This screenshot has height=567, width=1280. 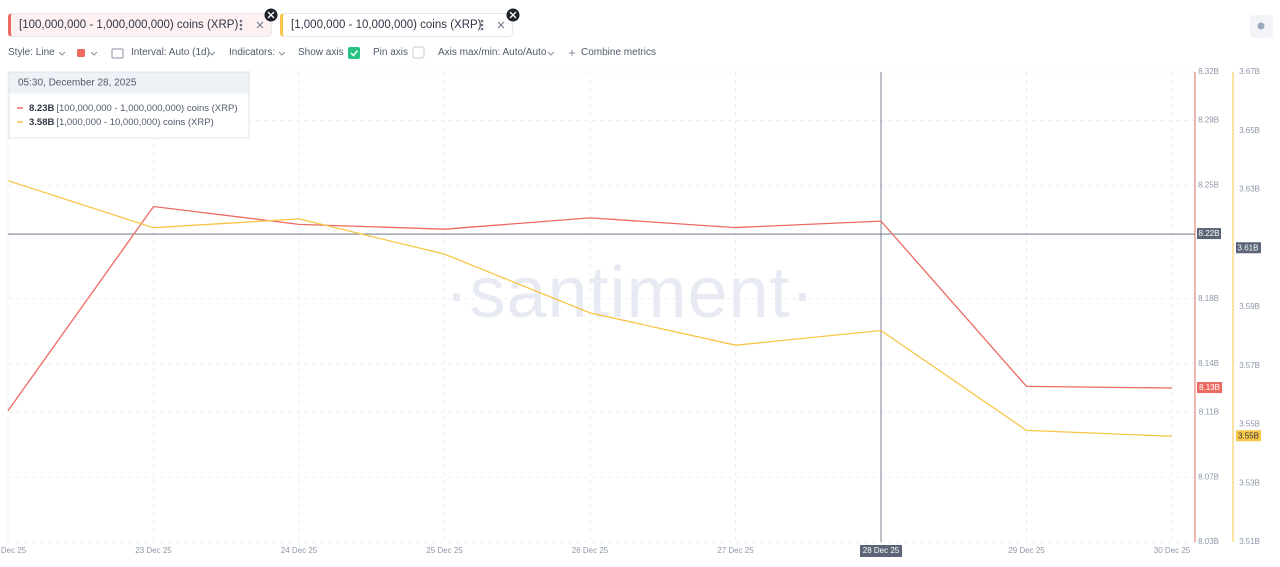 I want to click on y2-tick-label: 3.53B, so click(x=1249, y=482).